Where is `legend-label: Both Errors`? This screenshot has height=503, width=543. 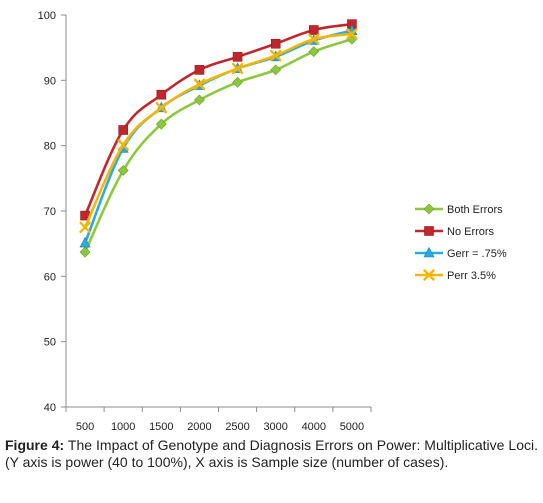 legend-label: Both Errors is located at coordinates (475, 210).